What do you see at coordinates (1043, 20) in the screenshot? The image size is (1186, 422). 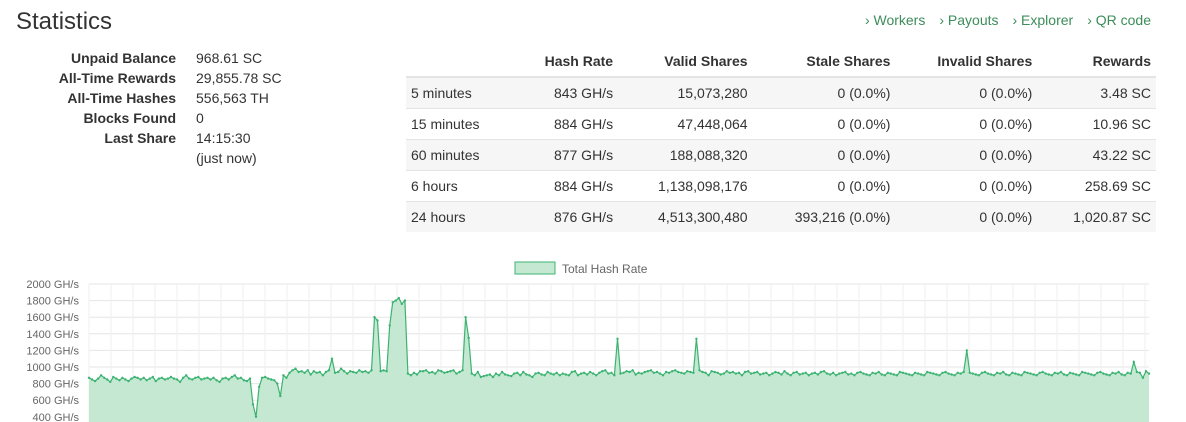 I see `nav-explorer-link: › Explorer` at bounding box center [1043, 20].